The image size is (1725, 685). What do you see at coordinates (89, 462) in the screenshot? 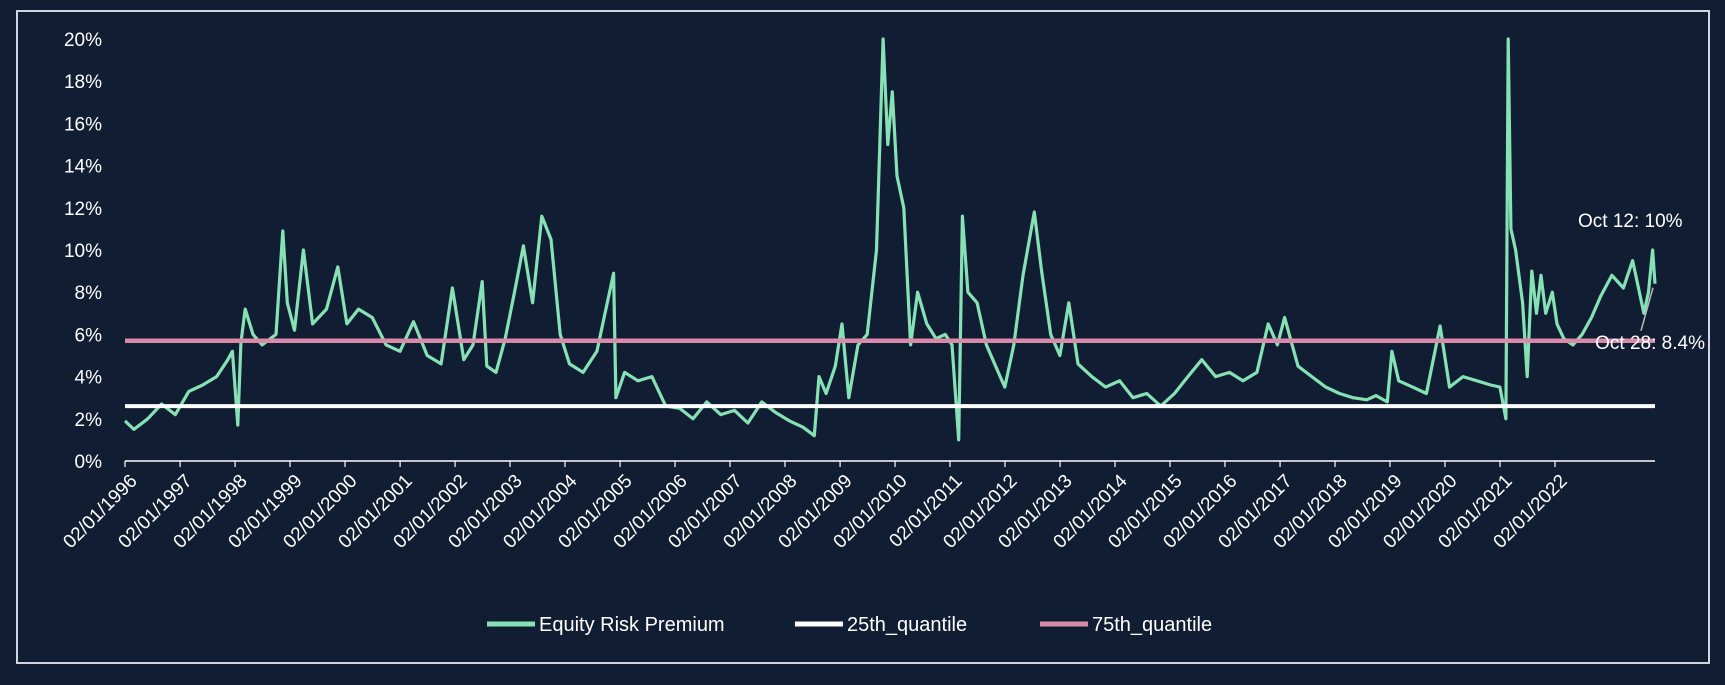
I see `y-tick-label: 0%` at bounding box center [89, 462].